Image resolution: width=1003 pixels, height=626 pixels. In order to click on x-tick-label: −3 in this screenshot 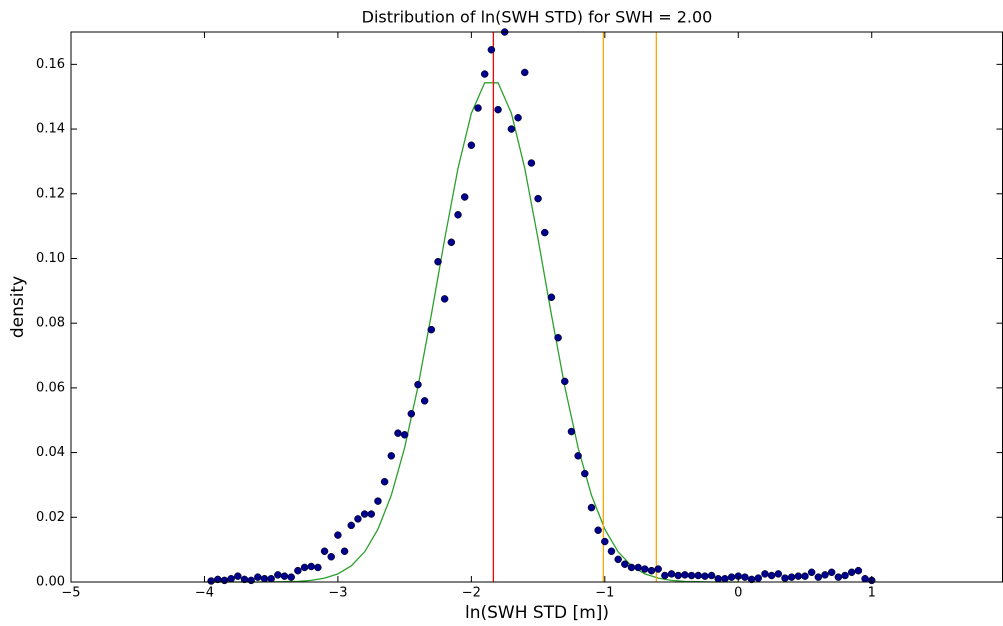, I will do `click(337, 593)`.